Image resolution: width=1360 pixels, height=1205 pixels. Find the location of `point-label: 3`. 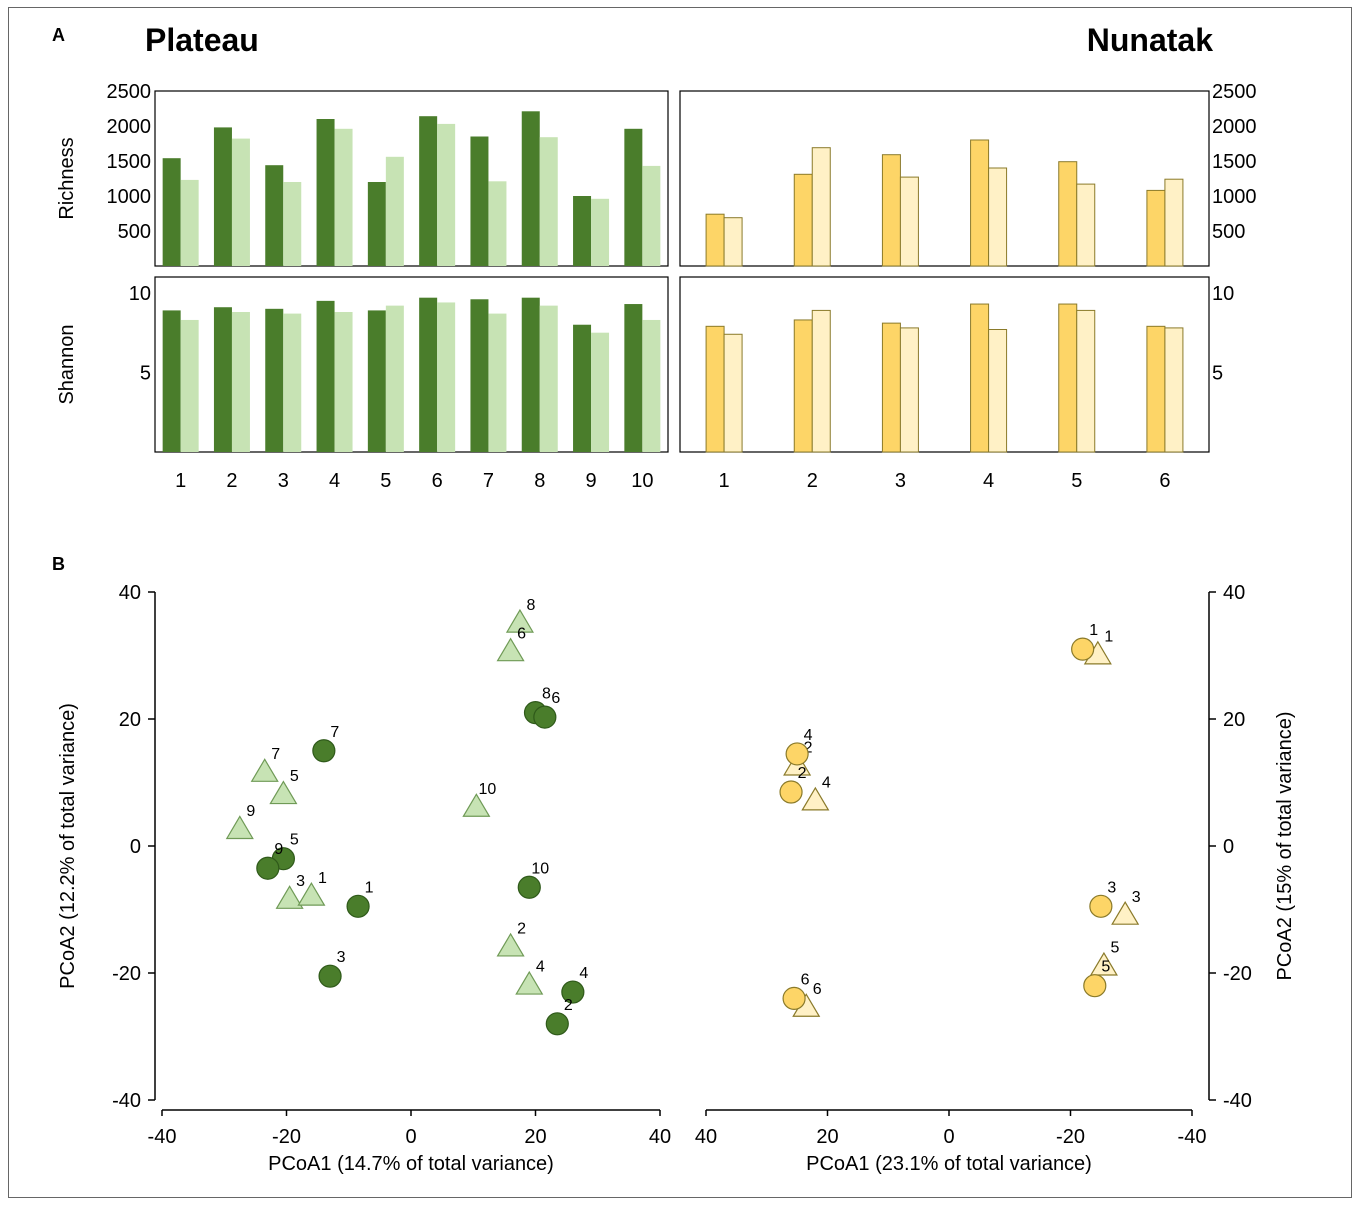

point-label: 3 is located at coordinates (1136, 897).